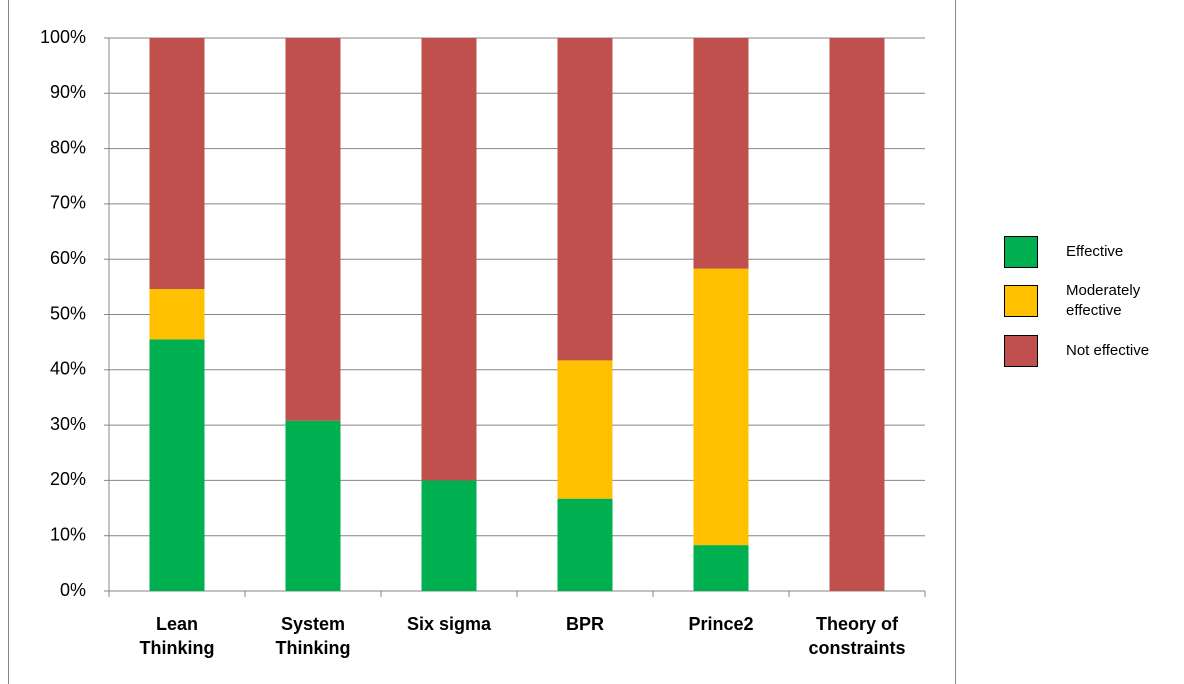 The image size is (1184, 684). I want to click on y-tick-label: 0%, so click(73, 590).